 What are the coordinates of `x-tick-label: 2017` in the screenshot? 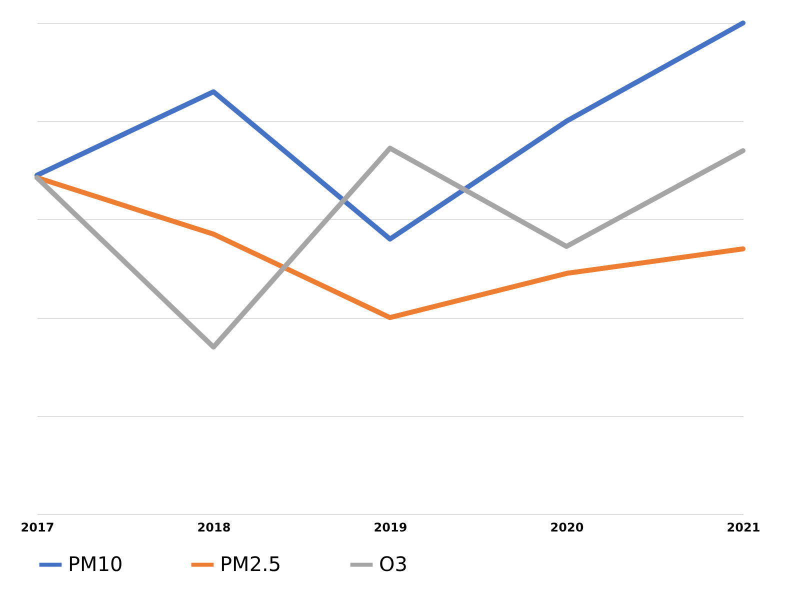 It's located at (37, 527).